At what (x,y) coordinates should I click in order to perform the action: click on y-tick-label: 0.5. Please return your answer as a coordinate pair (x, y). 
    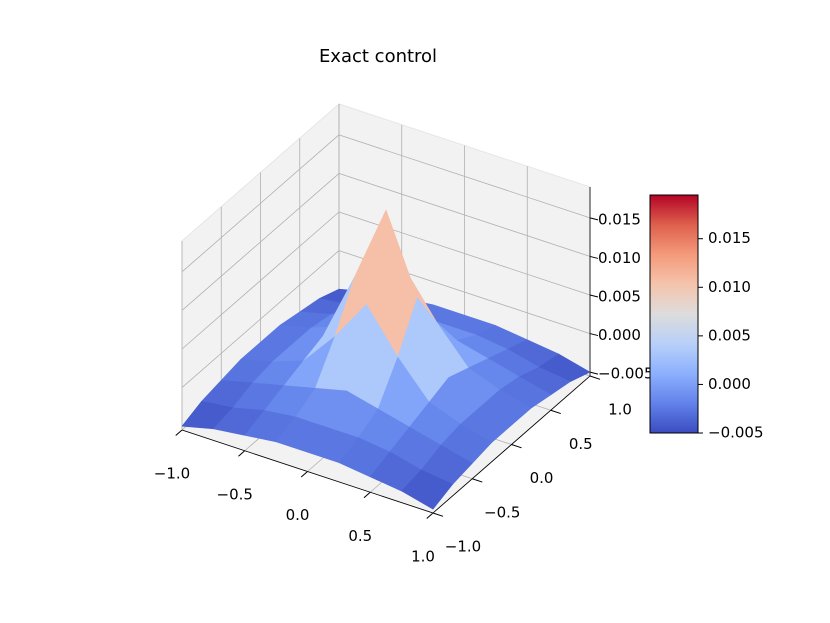
    Looking at the image, I should click on (581, 444).